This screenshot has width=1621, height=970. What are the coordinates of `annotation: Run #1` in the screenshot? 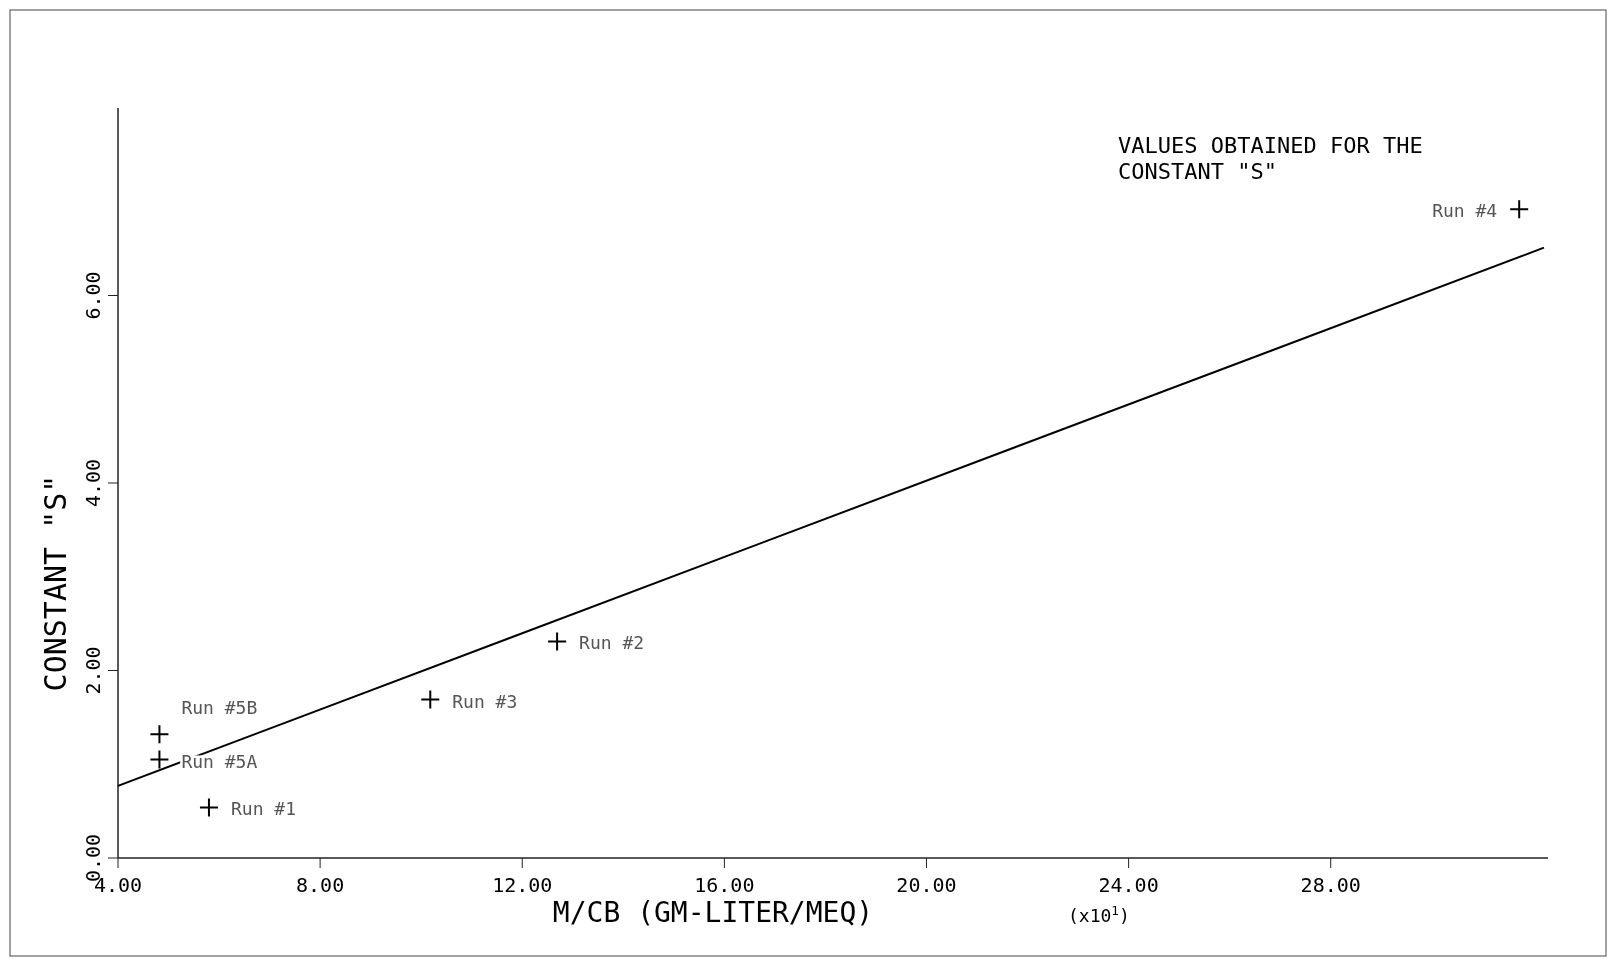 It's located at (263, 809).